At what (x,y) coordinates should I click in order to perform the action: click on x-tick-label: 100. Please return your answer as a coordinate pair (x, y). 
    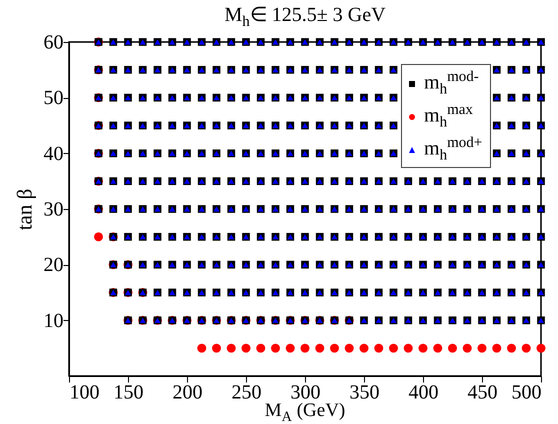
    Looking at the image, I should click on (85, 393).